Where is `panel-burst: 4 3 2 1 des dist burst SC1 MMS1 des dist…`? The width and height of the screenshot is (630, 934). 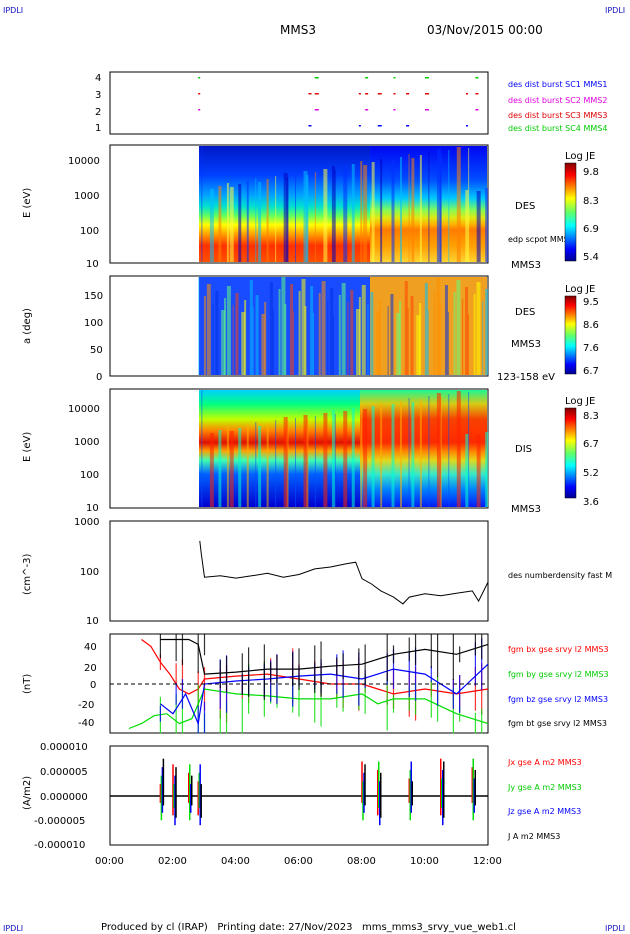 panel-burst: 4 3 2 1 des dist burst SC1 MMS1 des dist… is located at coordinates (351, 103).